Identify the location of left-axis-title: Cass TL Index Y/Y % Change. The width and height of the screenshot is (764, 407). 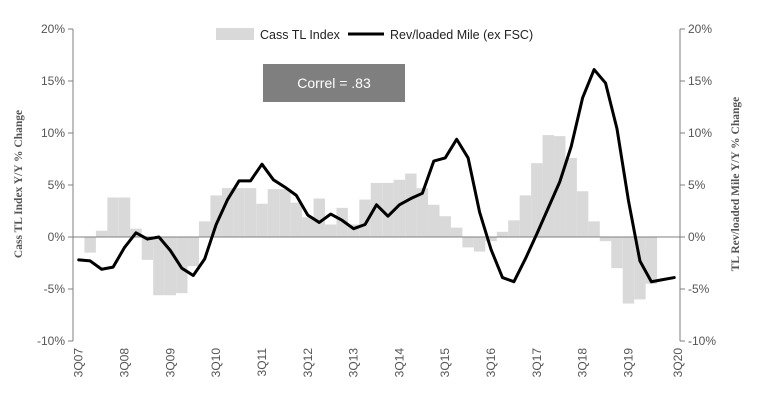
(19, 184).